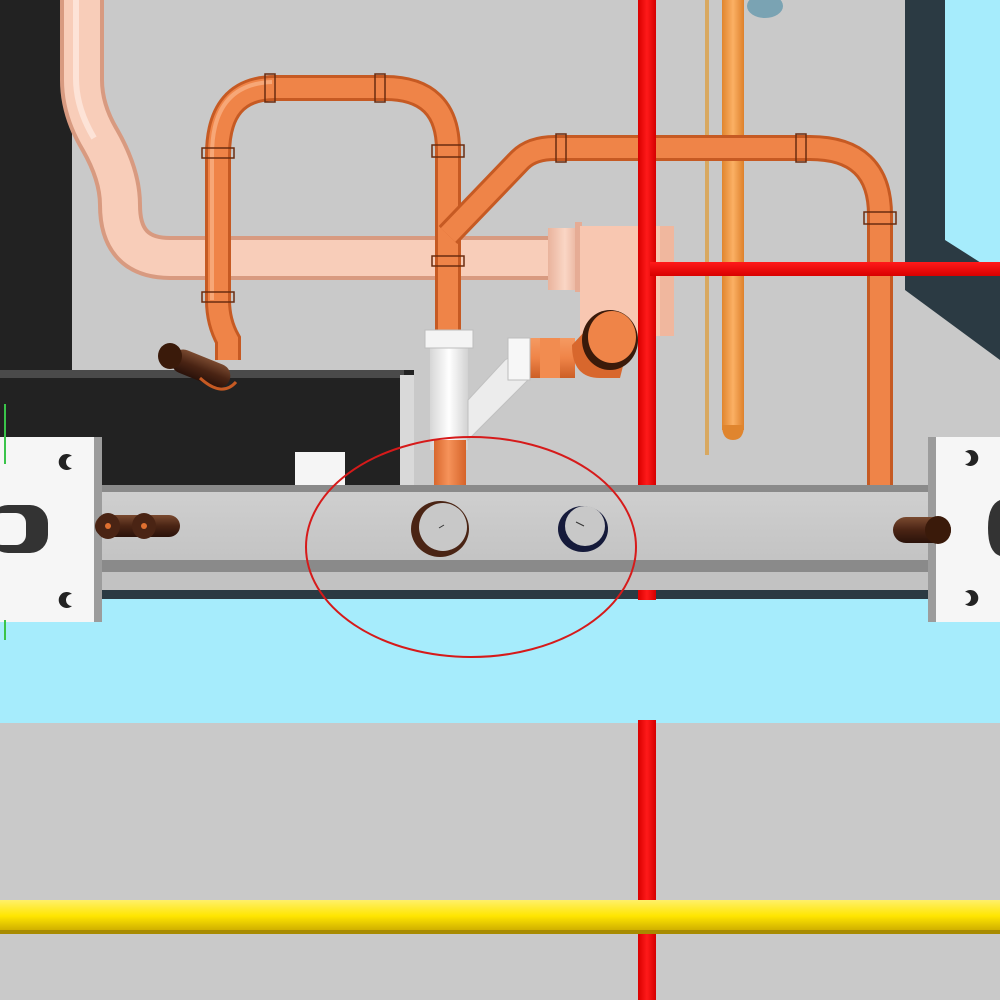  Describe the element at coordinates (922, 530) in the screenshot. I see `valve-handle-right` at that location.